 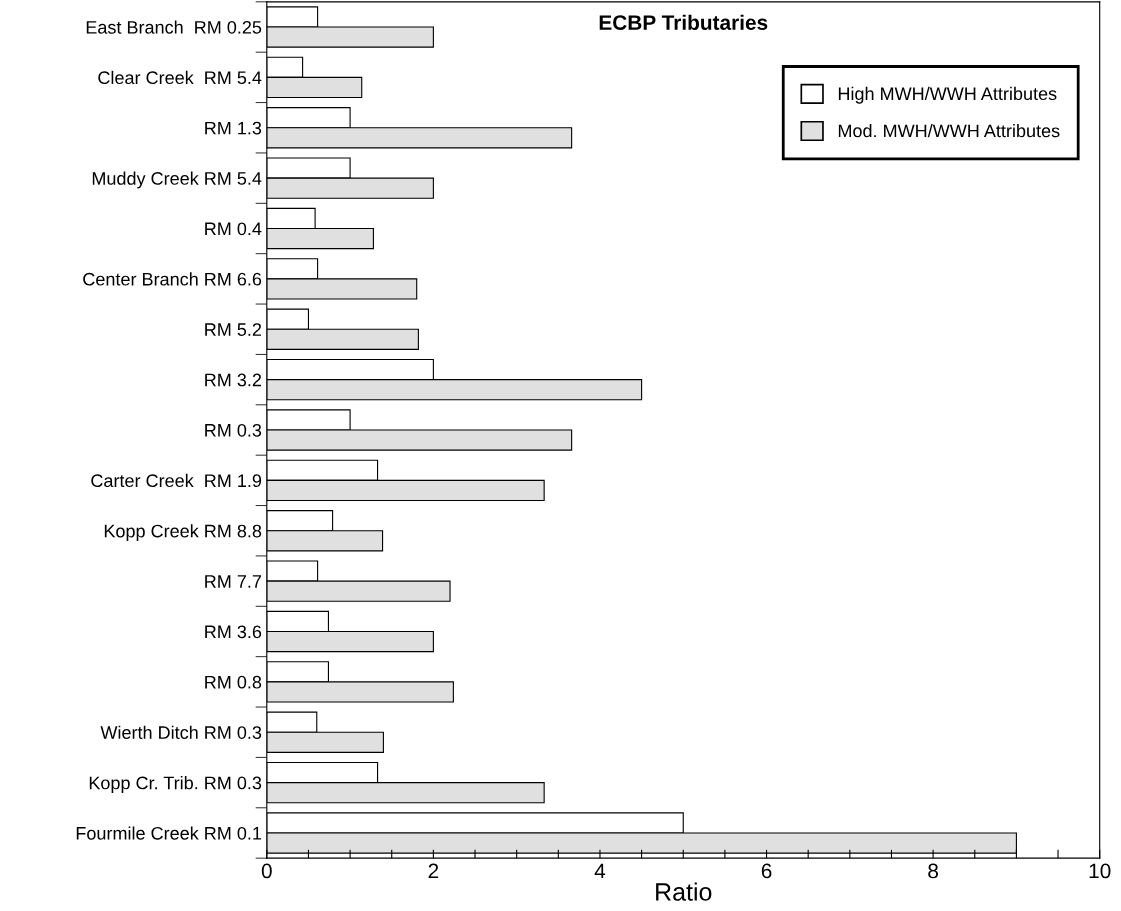 I want to click on y-tick-label: Muddy Creek RM 5.4, so click(x=177, y=180).